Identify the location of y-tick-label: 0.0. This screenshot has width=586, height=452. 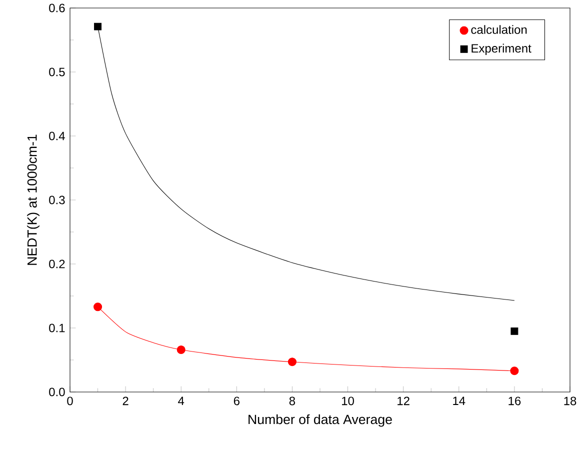
(57, 392).